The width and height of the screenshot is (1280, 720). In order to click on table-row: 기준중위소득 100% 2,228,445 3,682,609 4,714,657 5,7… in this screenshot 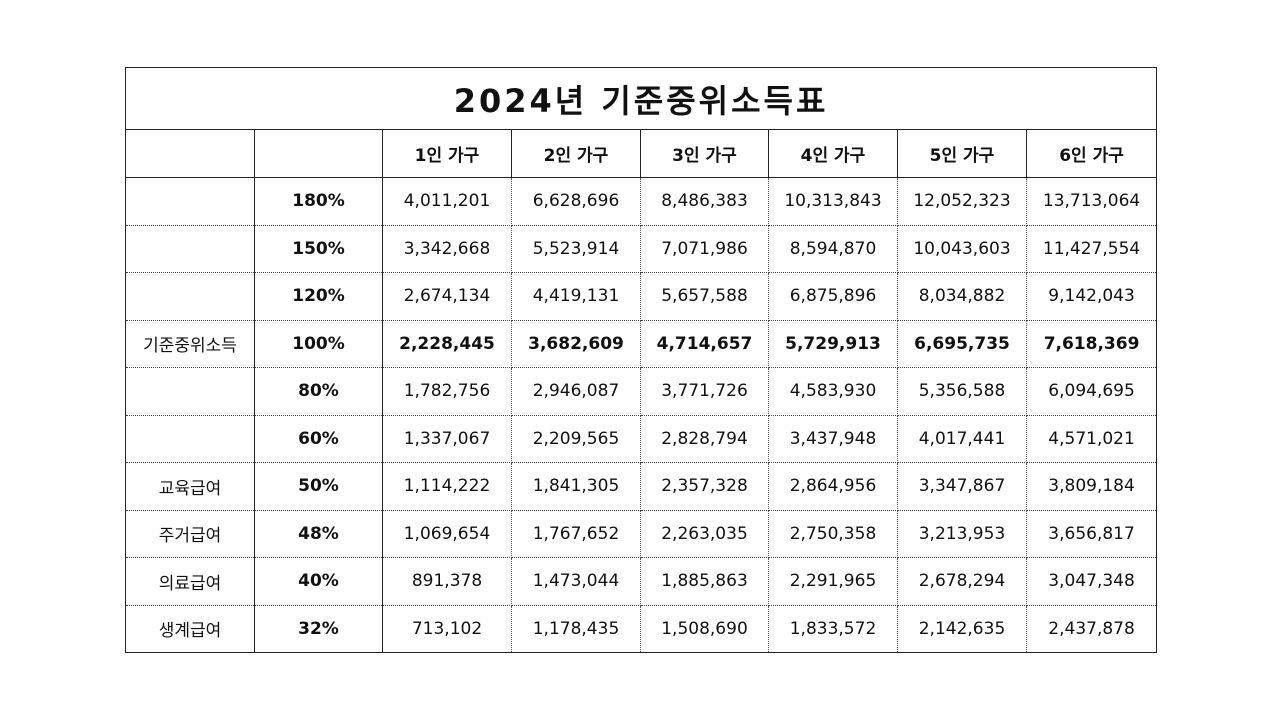, I will do `click(641, 343)`.